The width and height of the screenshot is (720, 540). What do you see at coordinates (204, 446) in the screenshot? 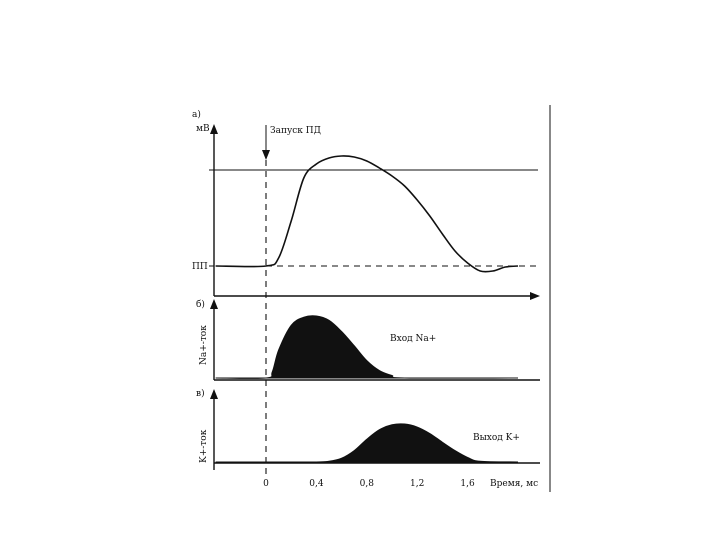
I see `panel-c-ylabel: K+-ток` at bounding box center [204, 446].